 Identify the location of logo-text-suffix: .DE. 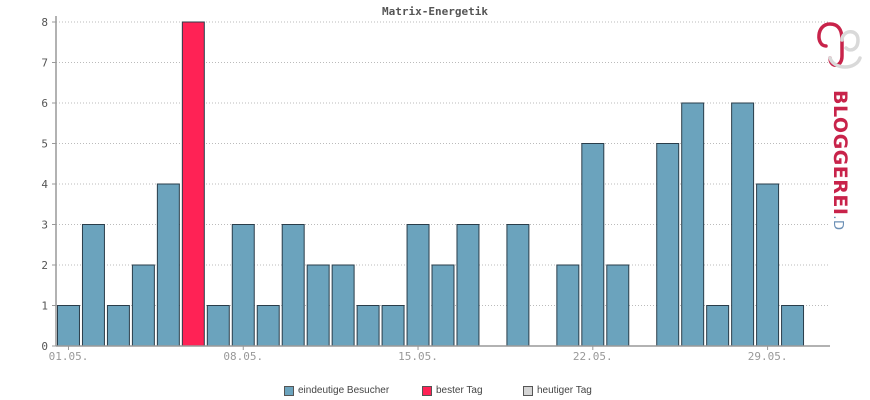
(837, 222).